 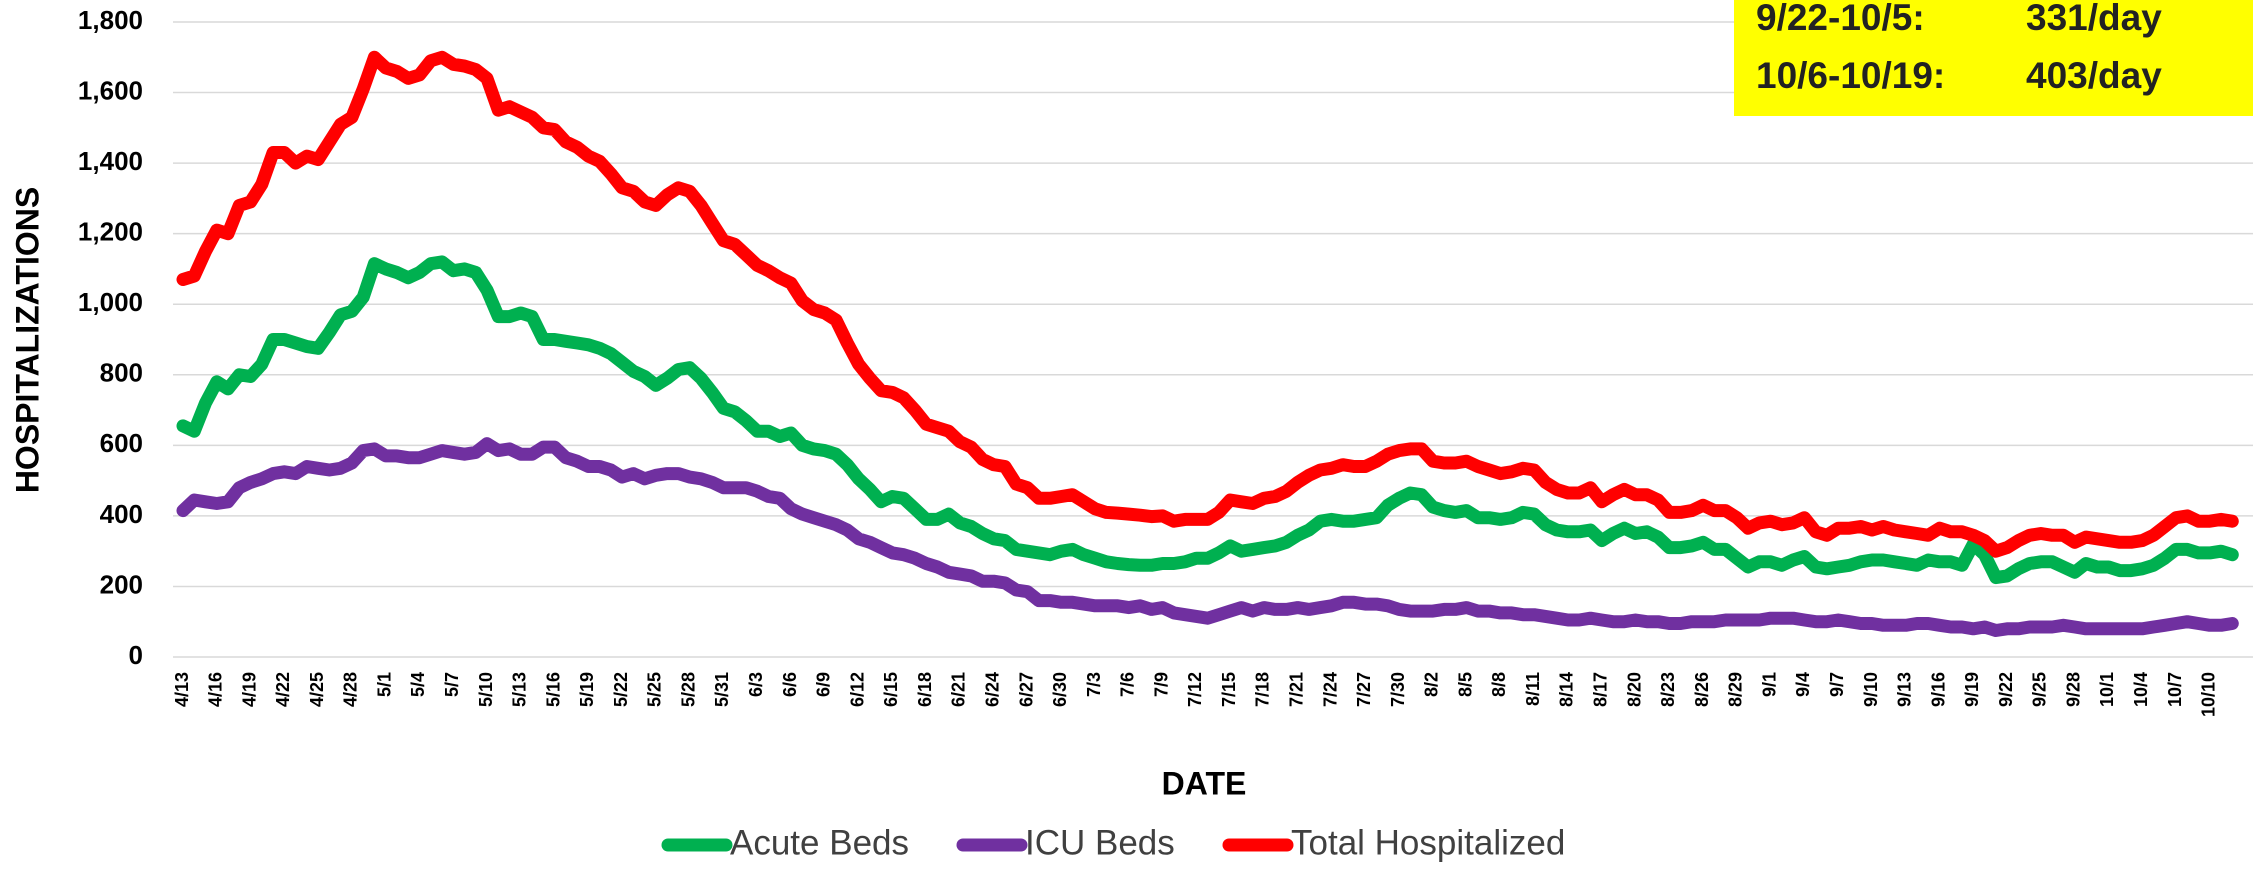 I want to click on y-tick-label: 1,400, so click(x=110, y=161).